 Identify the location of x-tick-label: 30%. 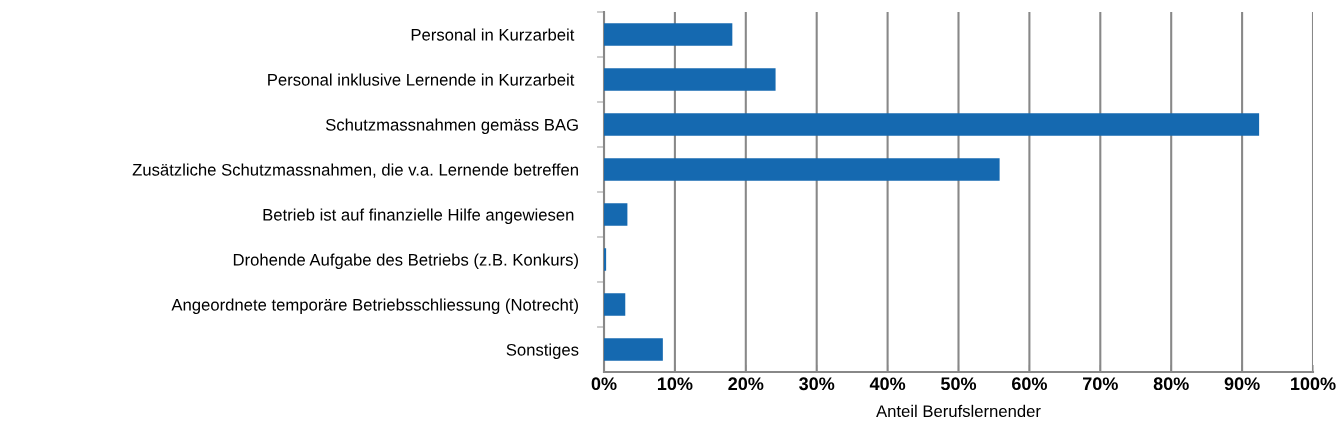
(817, 384).